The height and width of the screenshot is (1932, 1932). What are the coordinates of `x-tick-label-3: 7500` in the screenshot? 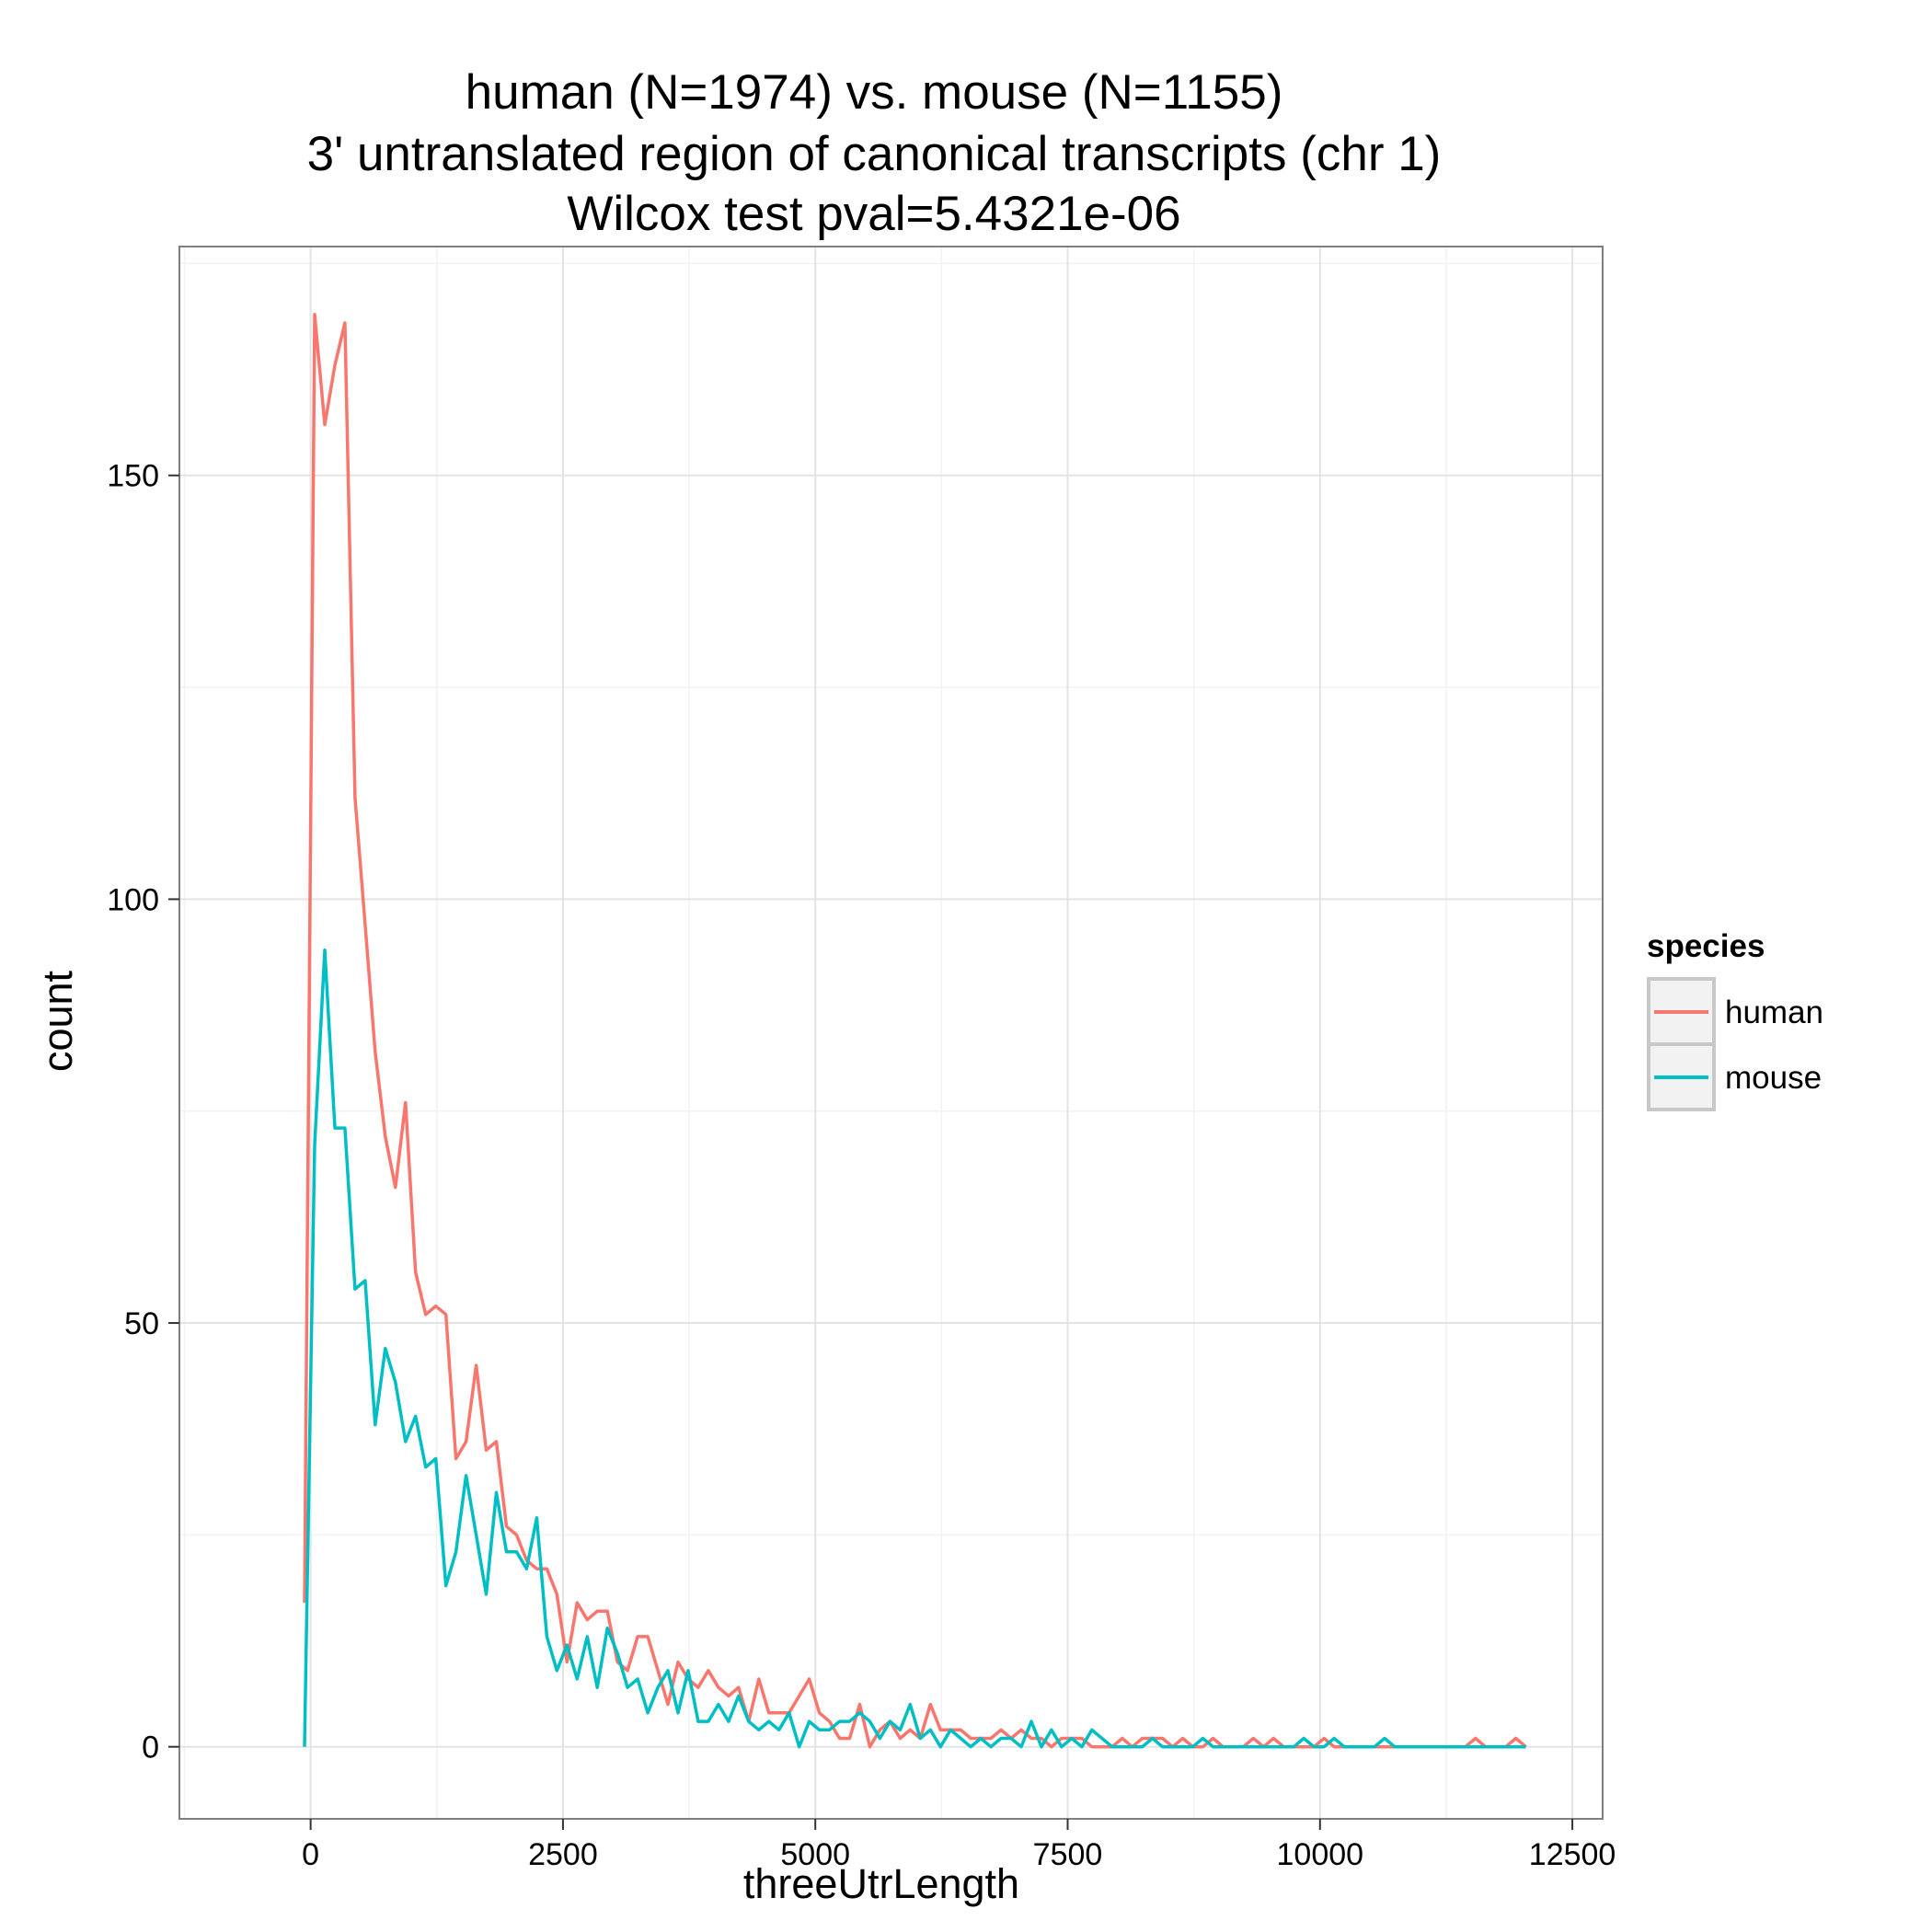 It's located at (1068, 1854).